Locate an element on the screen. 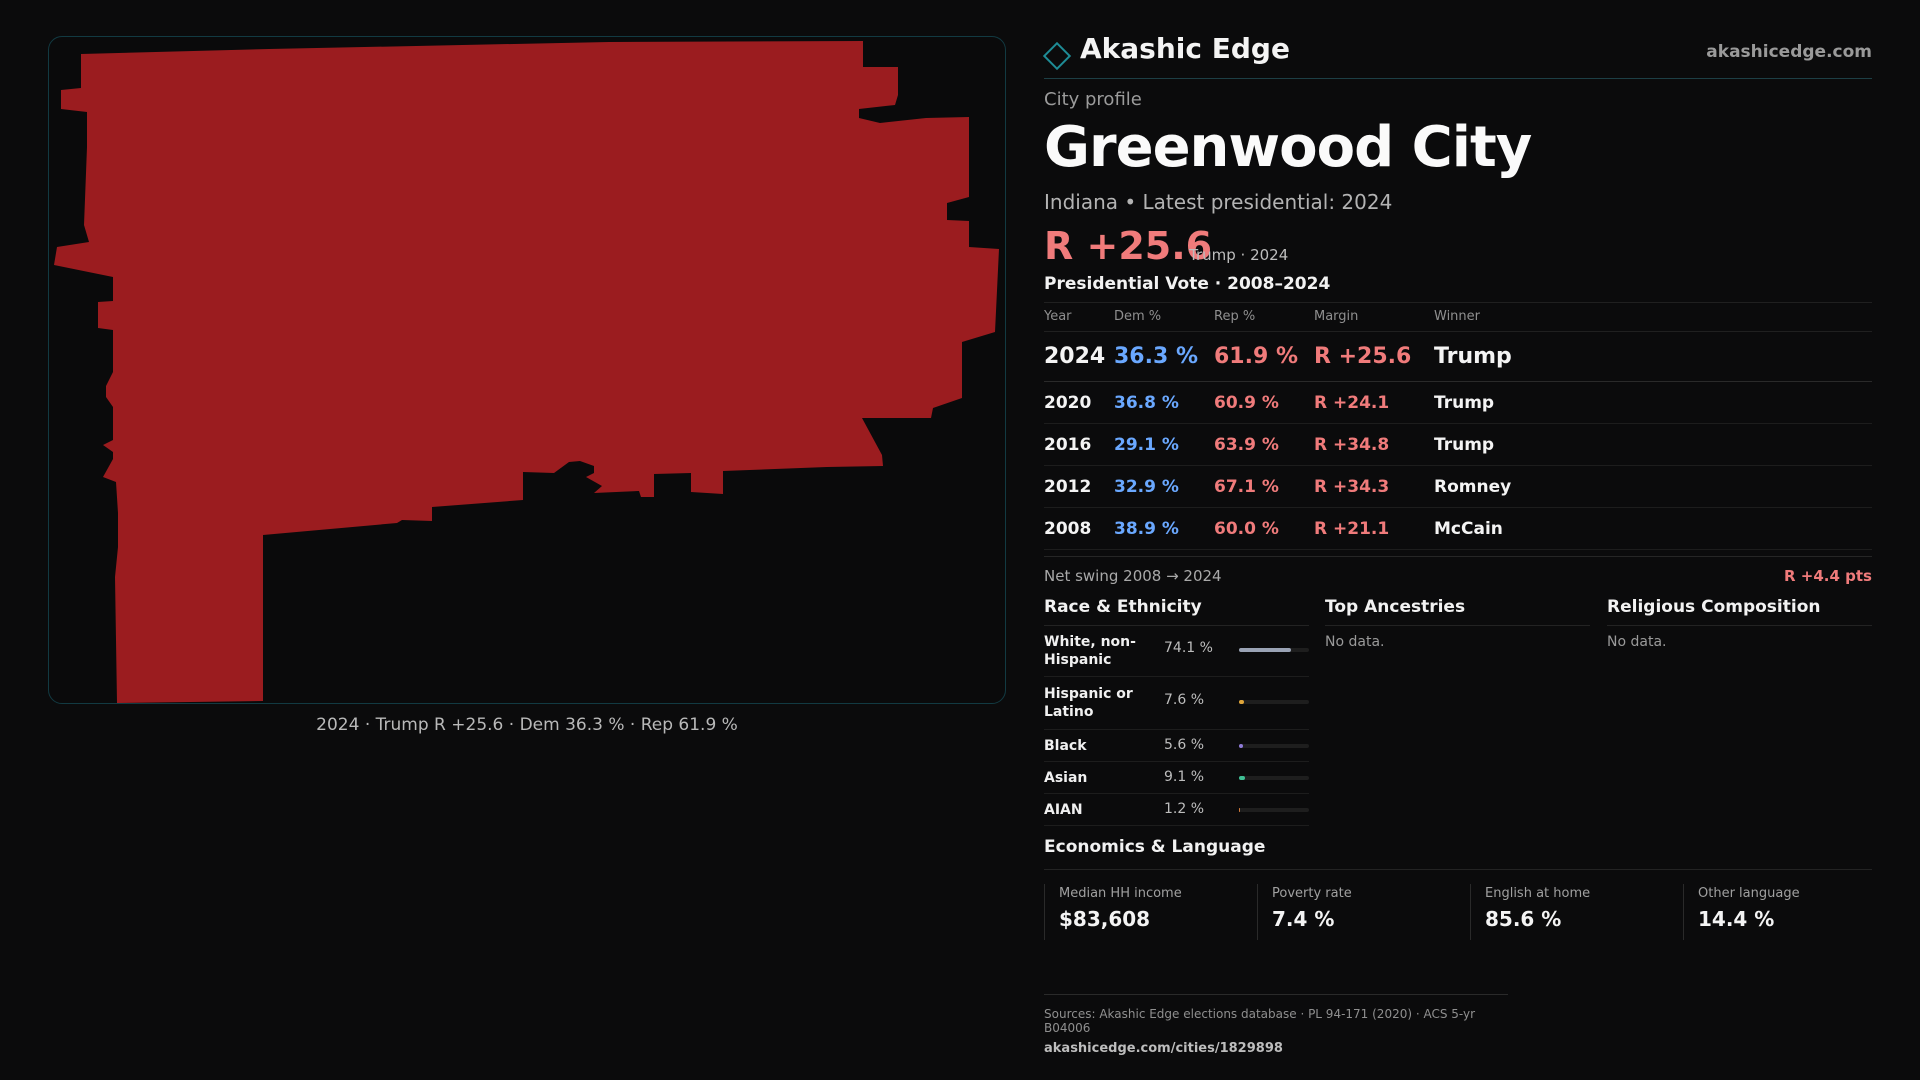 This screenshot has width=1920, height=1080. race-pct: 5.6 % is located at coordinates (1184, 745).